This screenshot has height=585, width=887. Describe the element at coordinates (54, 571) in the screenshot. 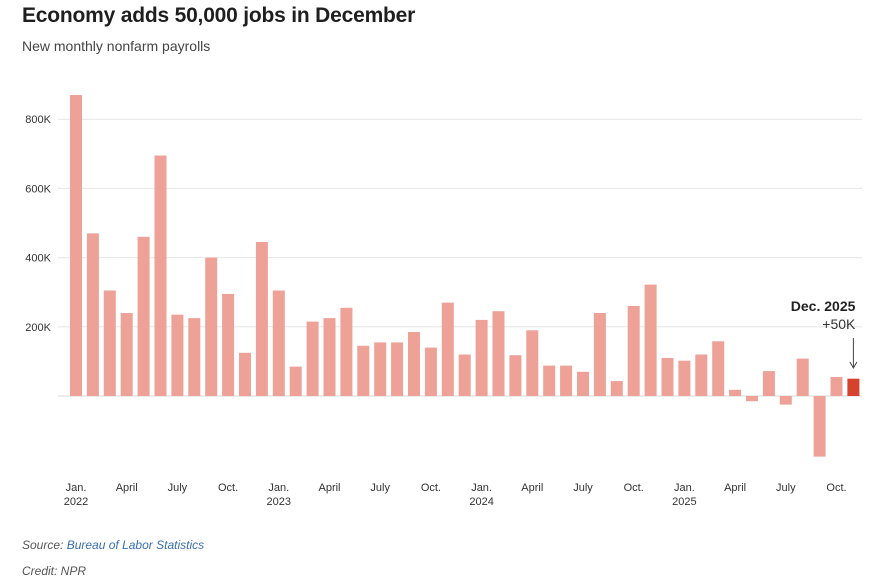

I see `credit-note: Credit: NPR` at that location.